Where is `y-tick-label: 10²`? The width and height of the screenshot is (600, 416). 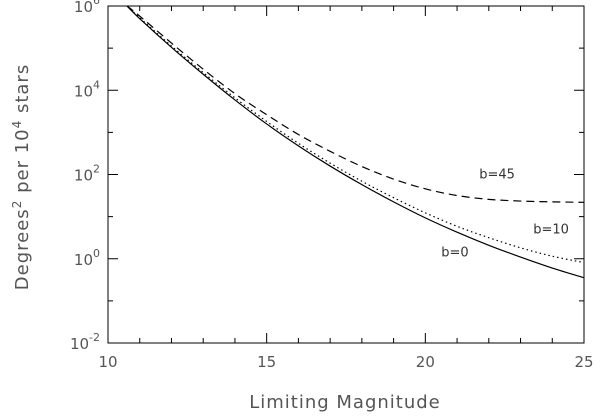 y-tick-label: 10² is located at coordinates (87, 174).